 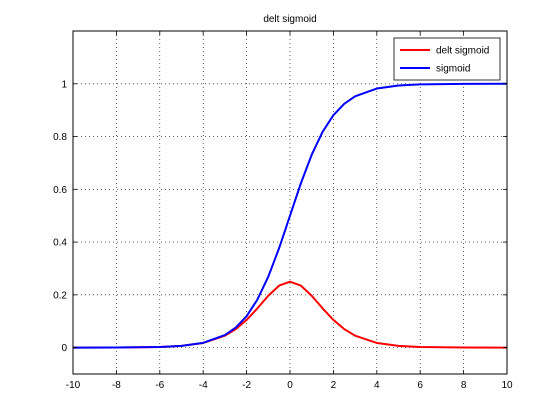 What do you see at coordinates (246, 385) in the screenshot?
I see `x-tick-label: -2` at bounding box center [246, 385].